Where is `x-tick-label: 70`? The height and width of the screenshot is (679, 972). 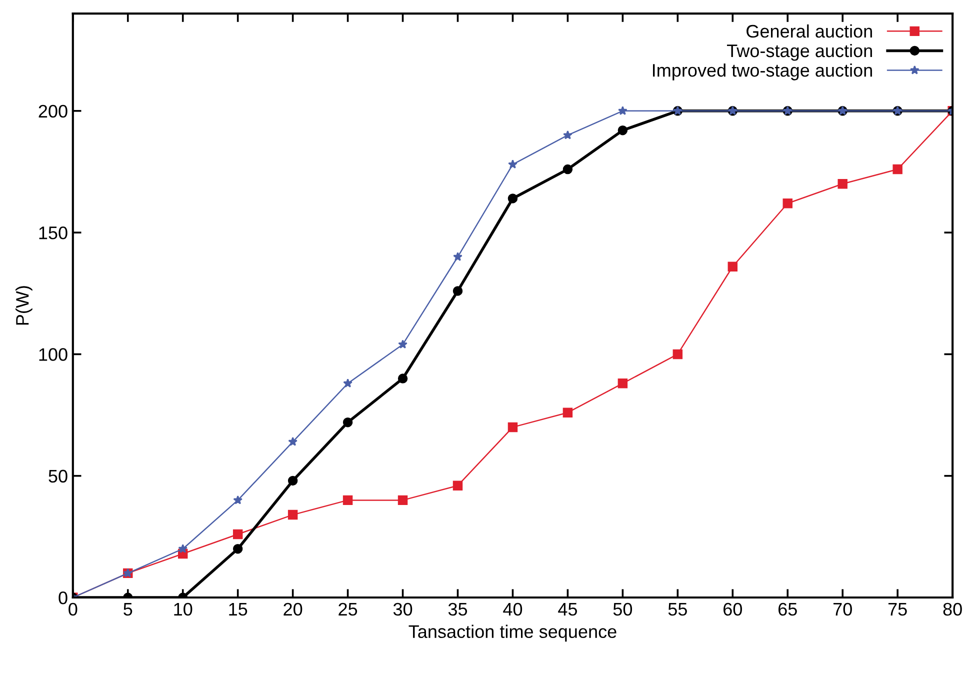 x-tick-label: 70 is located at coordinates (842, 609).